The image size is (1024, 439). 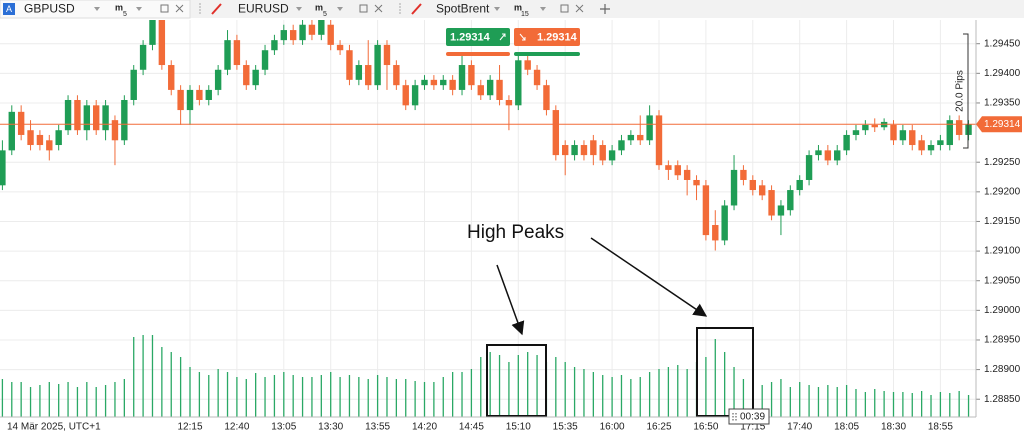 I want to click on x-tick-label: 18:05, so click(x=846, y=427).